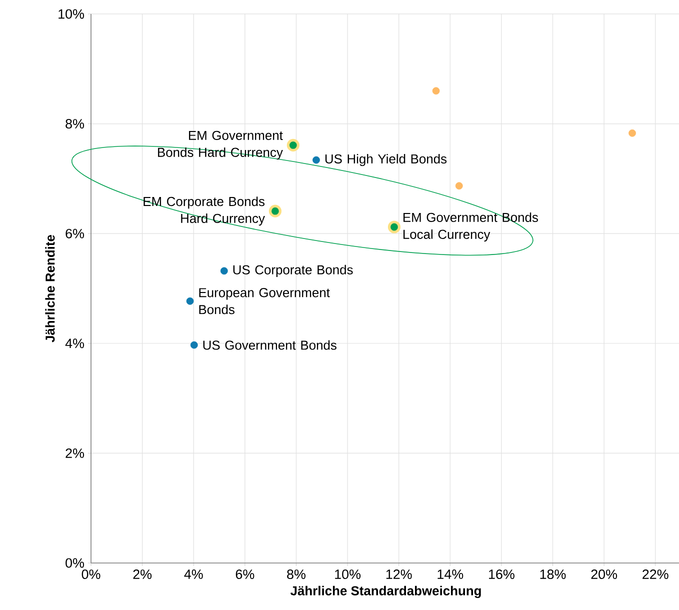 Image resolution: width=679 pixels, height=610 pixels. I want to click on annotation: US Corporate Bonds, so click(293, 270).